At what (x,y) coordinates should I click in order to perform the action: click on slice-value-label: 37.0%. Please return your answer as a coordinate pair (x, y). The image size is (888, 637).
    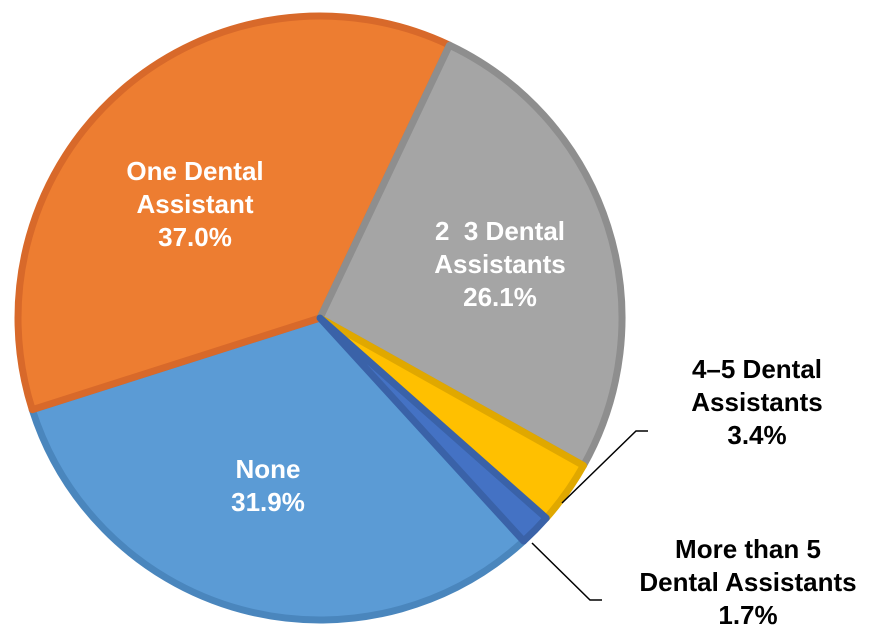
    Looking at the image, I should click on (195, 237).